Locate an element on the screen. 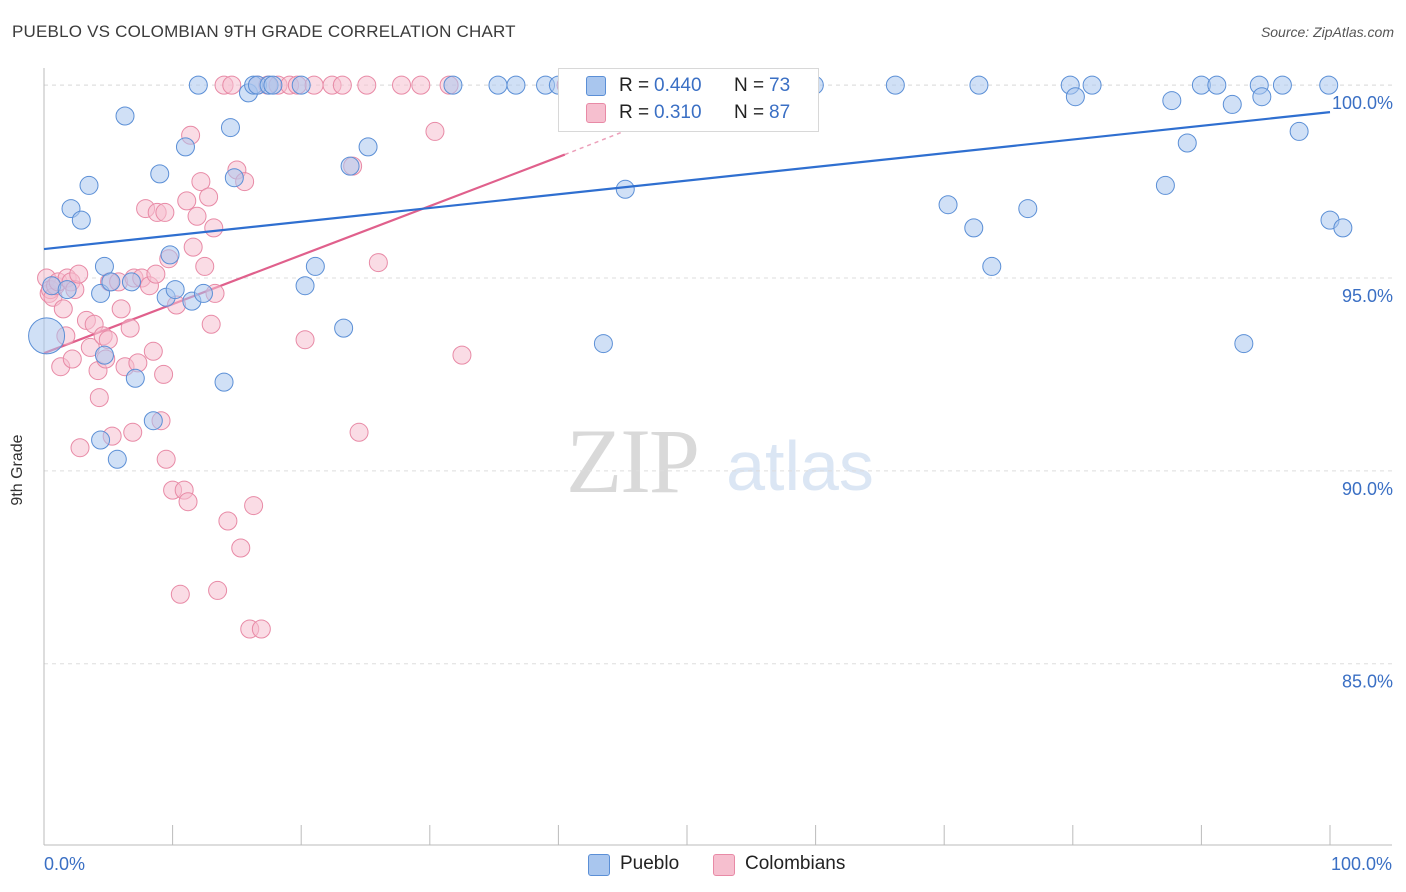  y-tick-label: 95.0% is located at coordinates (1367, 296).